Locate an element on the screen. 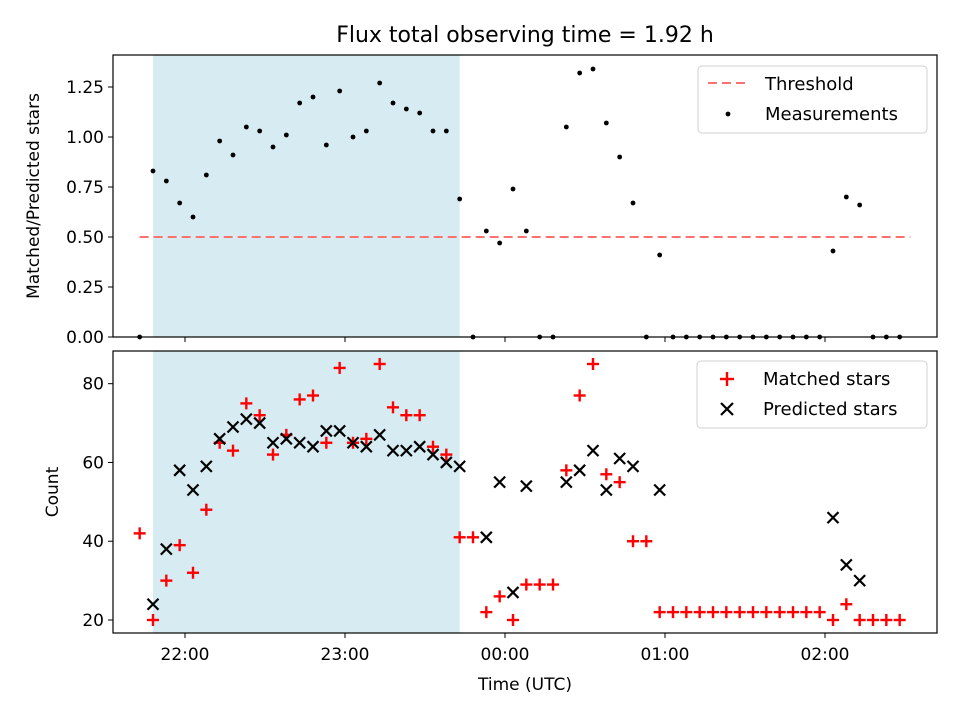  ytick-label: 40 is located at coordinates (93, 542).